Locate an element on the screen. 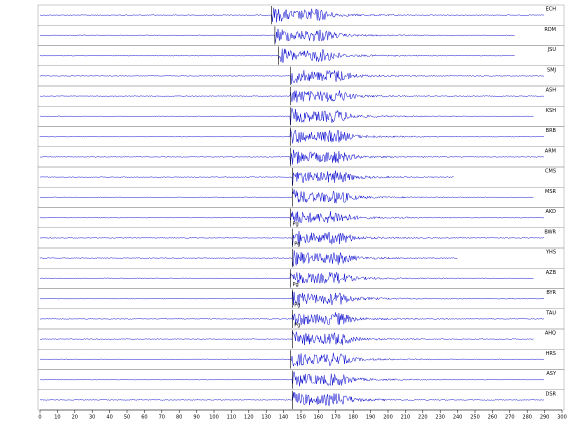  station-label: RDM is located at coordinates (550, 30).